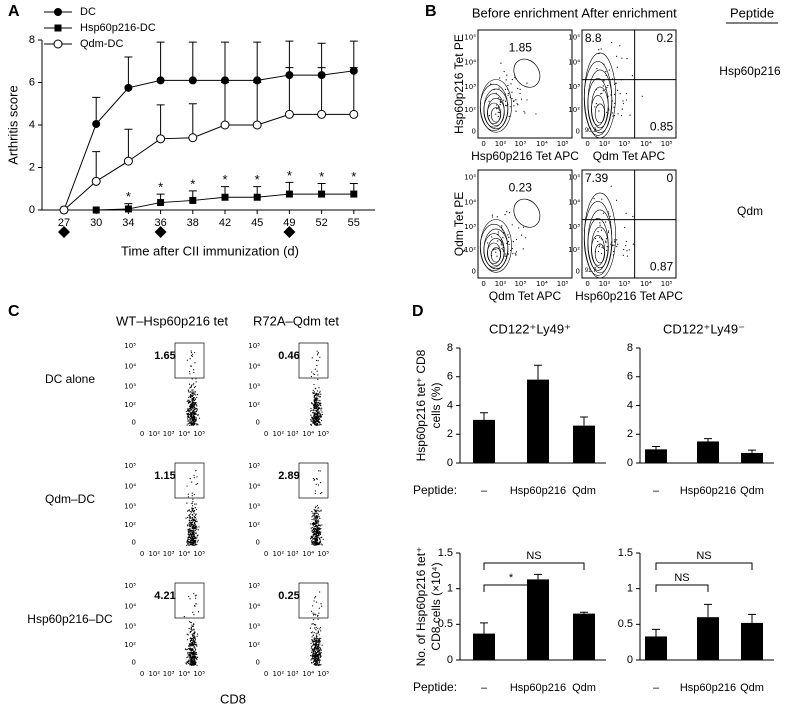 Image resolution: width=794 pixels, height=710 pixels. I want to click on y-tick-label: 10⁵, so click(470, 178).